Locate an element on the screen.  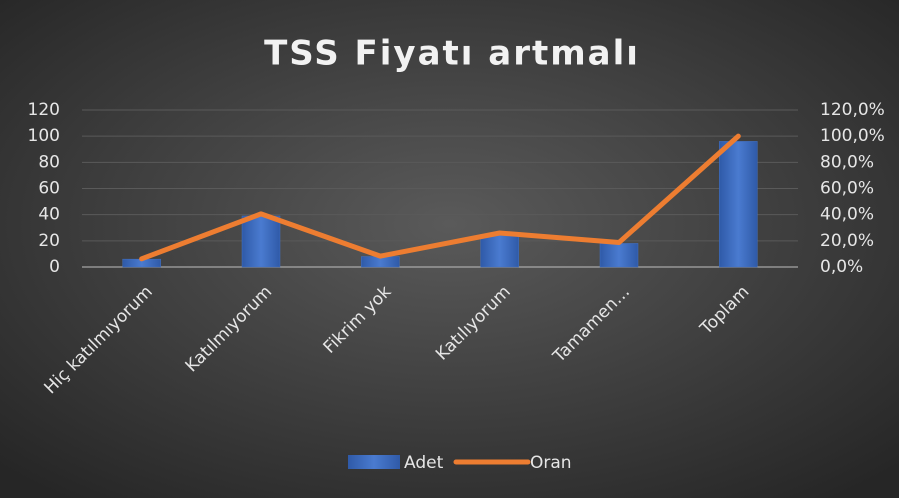
y2-tick-label: 0,0% is located at coordinates (841, 267).